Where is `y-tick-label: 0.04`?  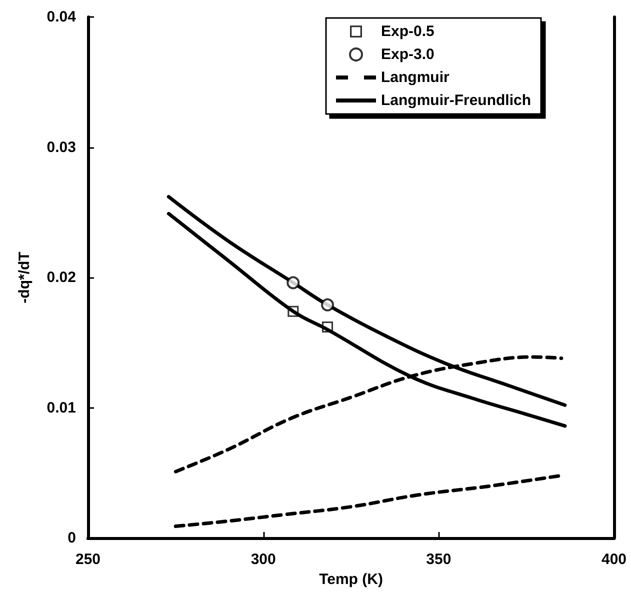
y-tick-label: 0.04 is located at coordinates (61, 17).